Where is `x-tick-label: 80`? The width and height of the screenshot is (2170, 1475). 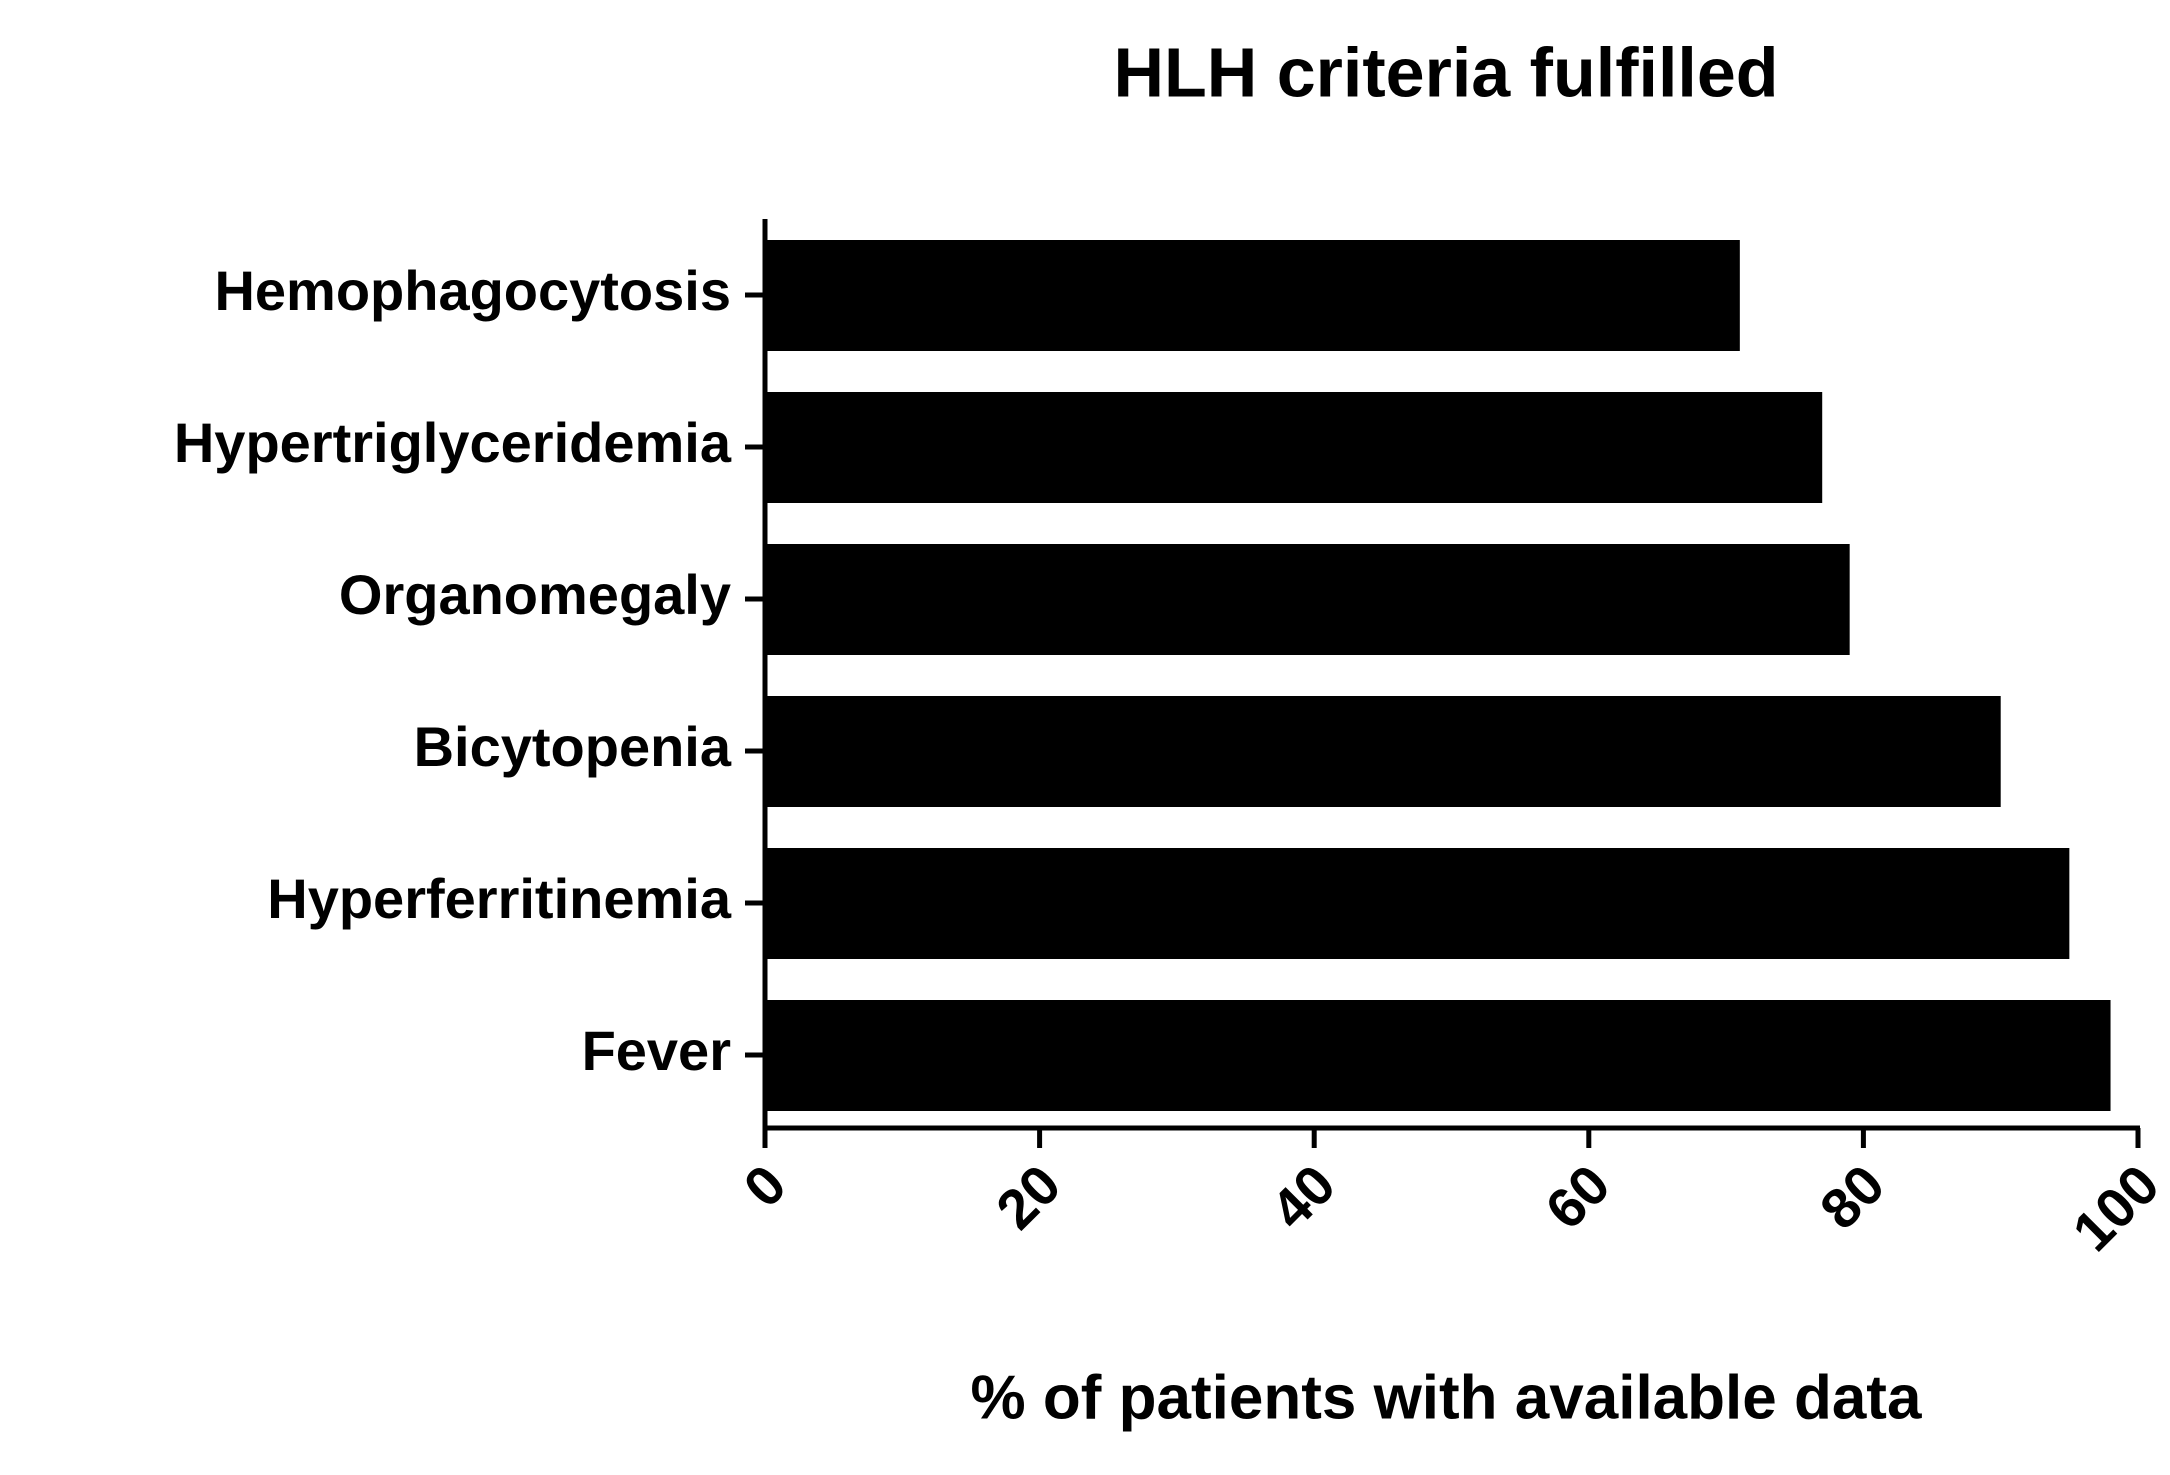 x-tick-label: 80 is located at coordinates (1852, 1196).